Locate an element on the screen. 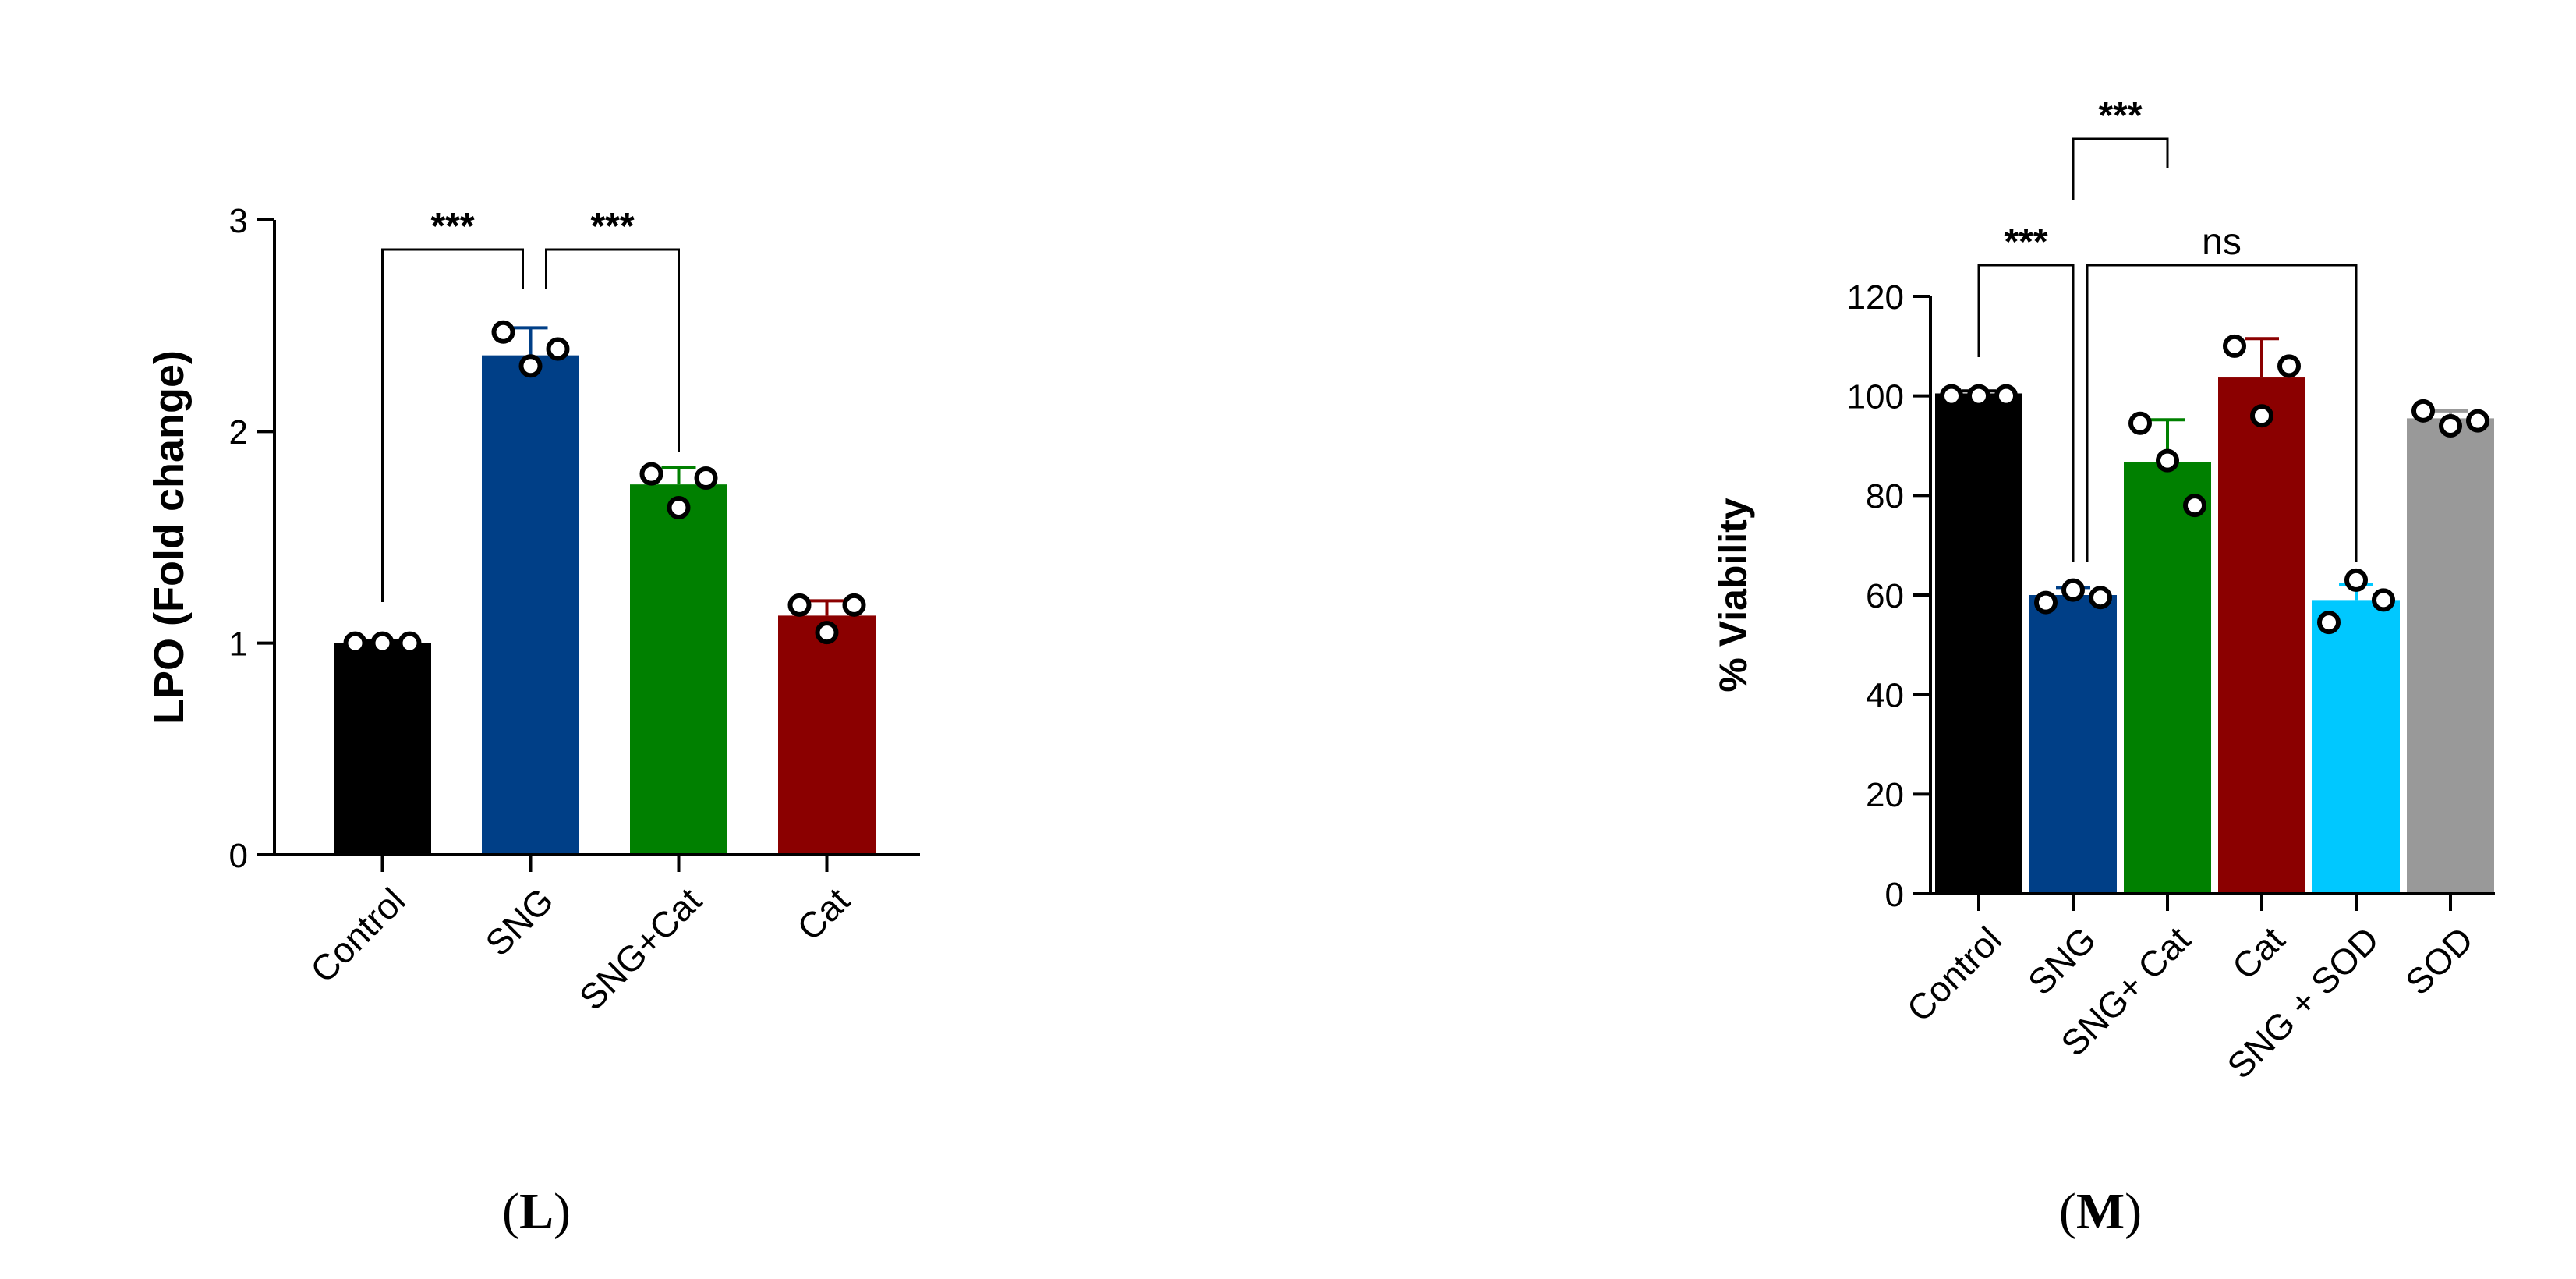 The image size is (2576, 1279). y-tick-label-6: 120 is located at coordinates (1875, 297).